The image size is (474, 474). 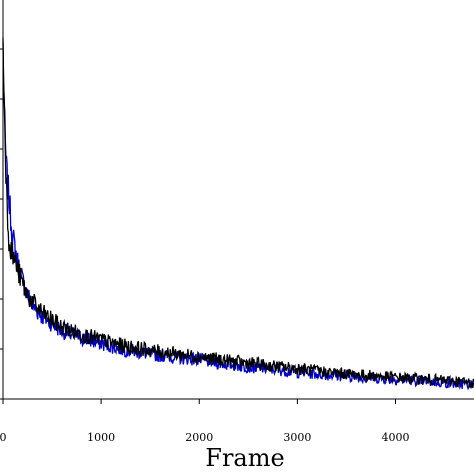 I want to click on x-tick-label: 3000, so click(x=297, y=437).